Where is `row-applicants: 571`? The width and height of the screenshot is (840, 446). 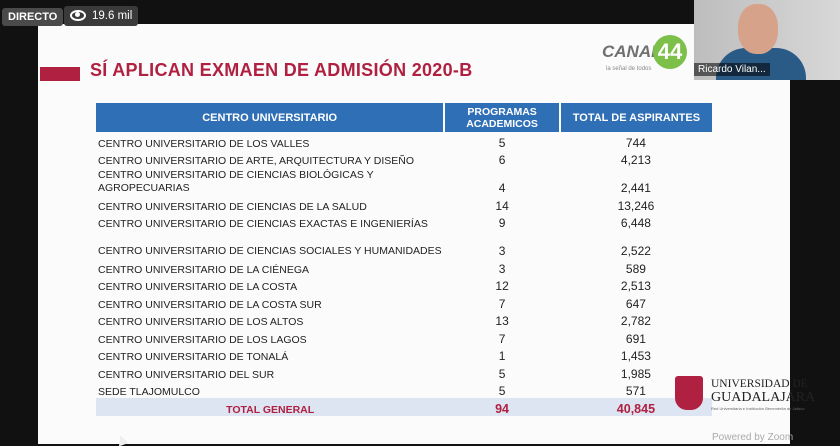 row-applicants: 571 is located at coordinates (635, 391).